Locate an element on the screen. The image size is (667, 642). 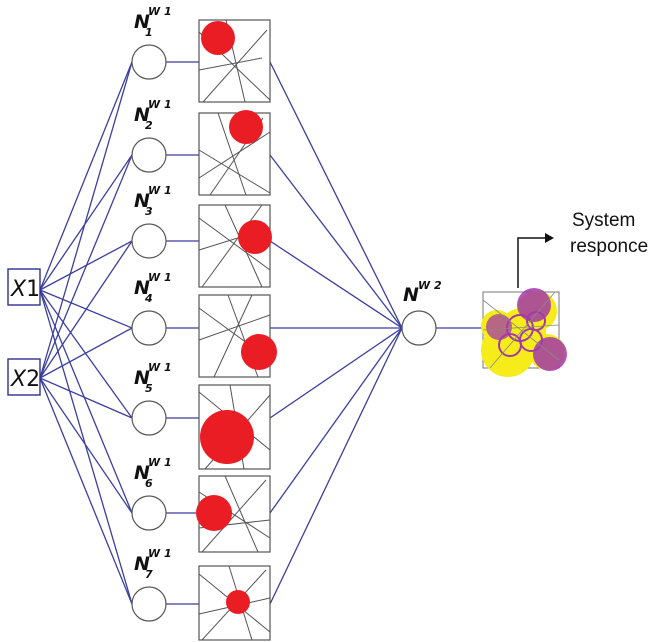
neuron-subscript: 2 is located at coordinates (149, 125).